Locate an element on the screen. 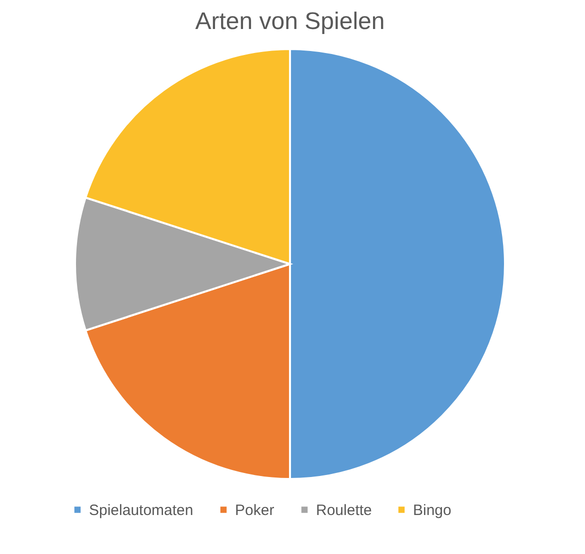  chart-title: Arten von Spielen is located at coordinates (290, 21).